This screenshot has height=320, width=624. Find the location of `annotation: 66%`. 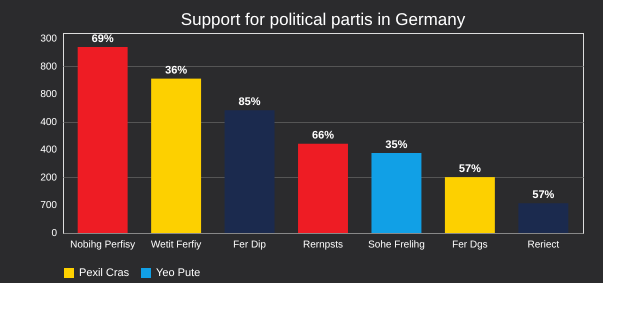

annotation: 66% is located at coordinates (323, 136).